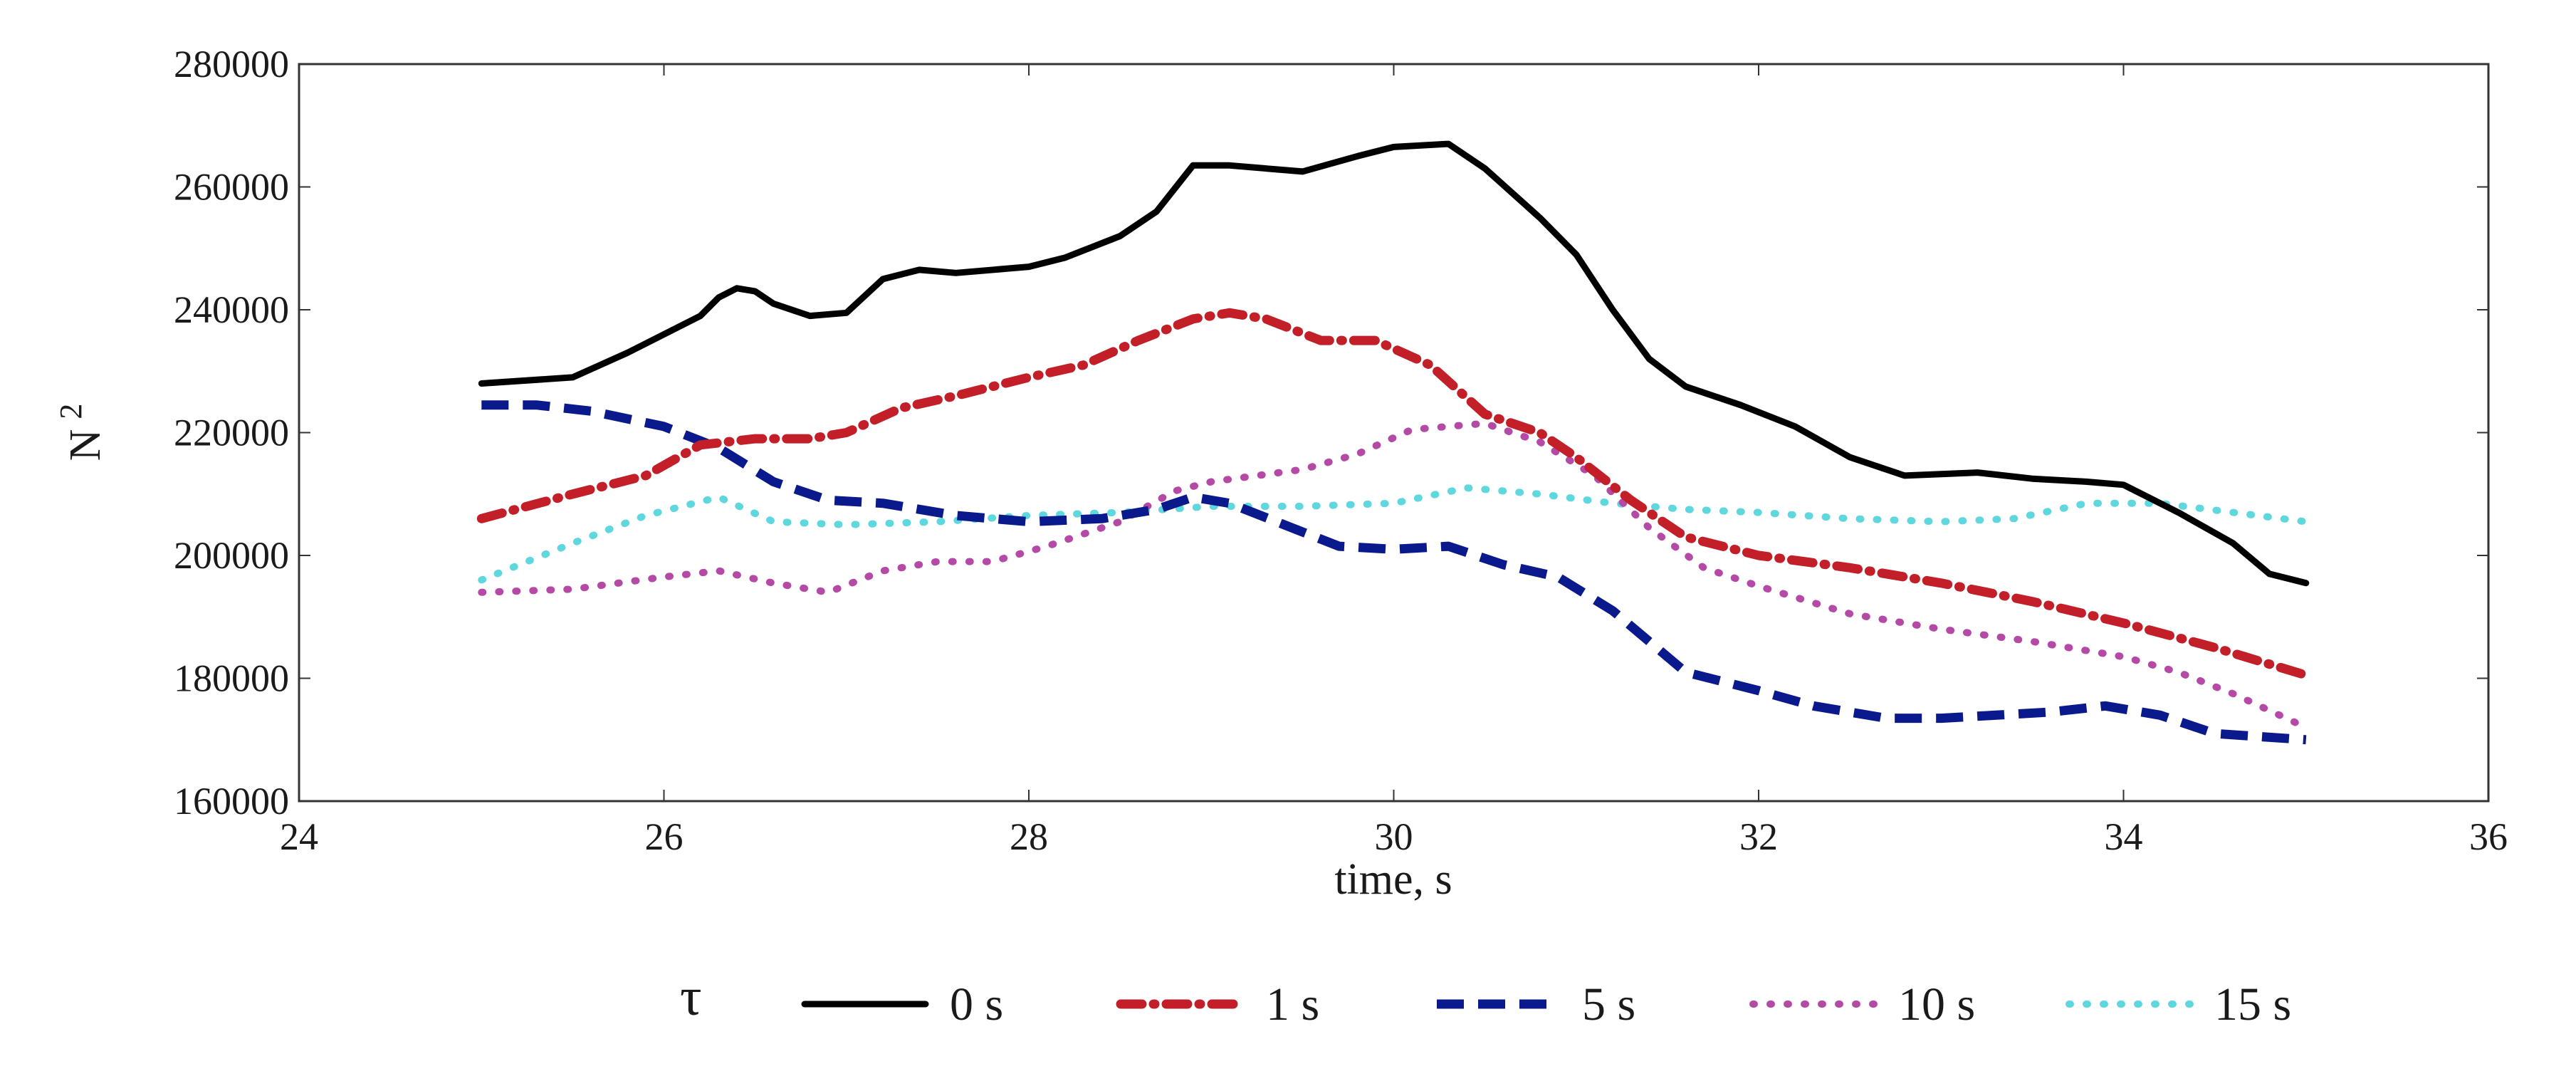 The image size is (2576, 1076). What do you see at coordinates (231, 678) in the screenshot?
I see `y-tick-label: 180000` at bounding box center [231, 678].